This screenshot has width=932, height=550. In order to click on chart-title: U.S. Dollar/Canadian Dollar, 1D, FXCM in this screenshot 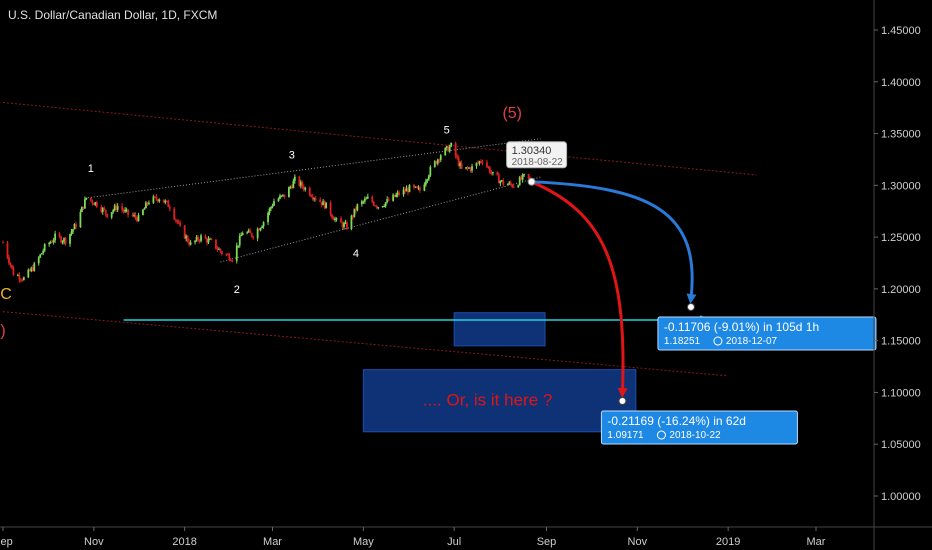, I will do `click(112, 15)`.